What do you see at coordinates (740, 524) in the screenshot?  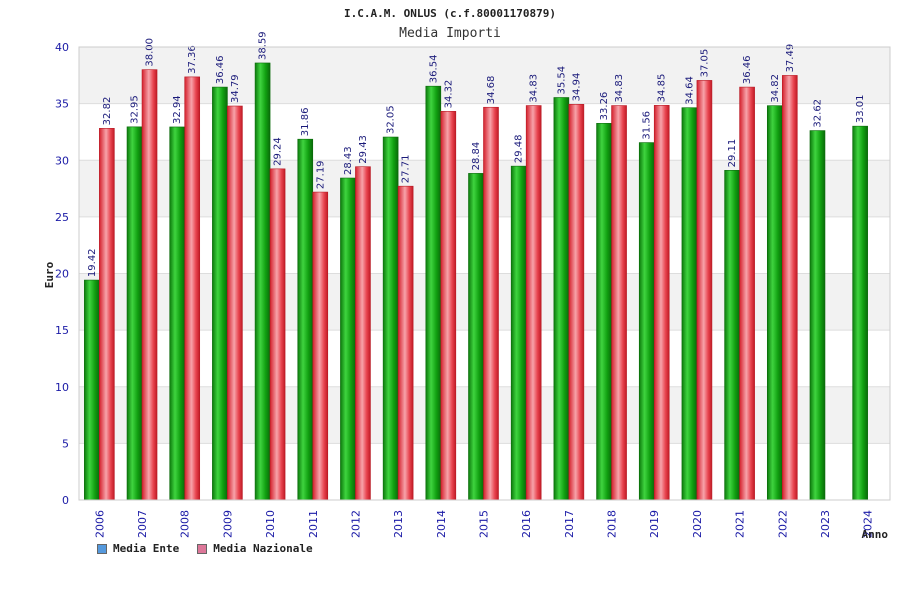 I see `x-tick-label-2021: 2021` at bounding box center [740, 524].